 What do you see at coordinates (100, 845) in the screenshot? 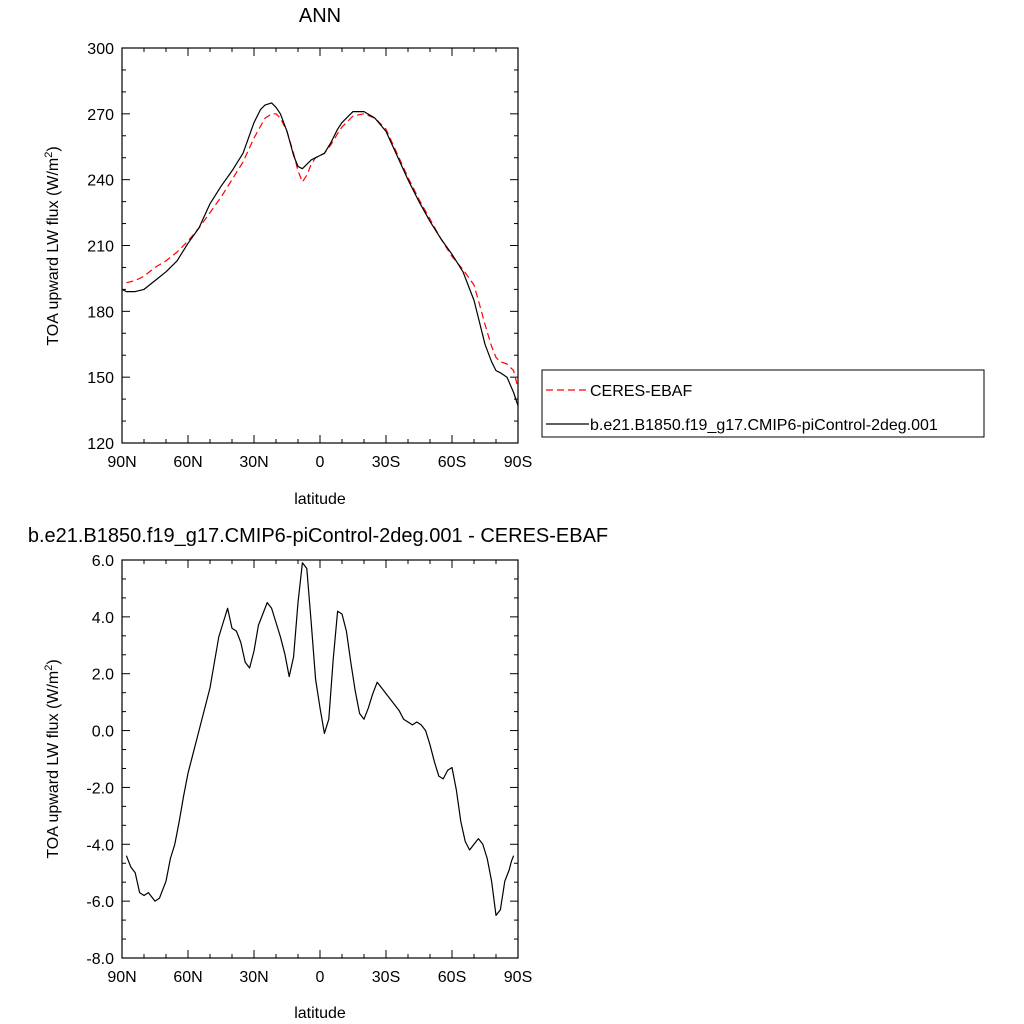
I see `bottom-panel-y-tick-label: -4.0` at bounding box center [100, 845].